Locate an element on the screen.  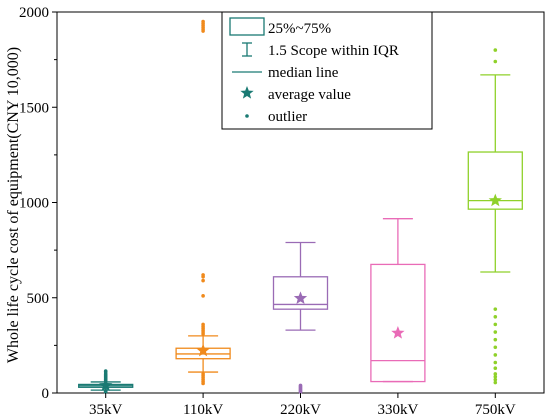
y-tick-label: 1500 is located at coordinates (34, 108).